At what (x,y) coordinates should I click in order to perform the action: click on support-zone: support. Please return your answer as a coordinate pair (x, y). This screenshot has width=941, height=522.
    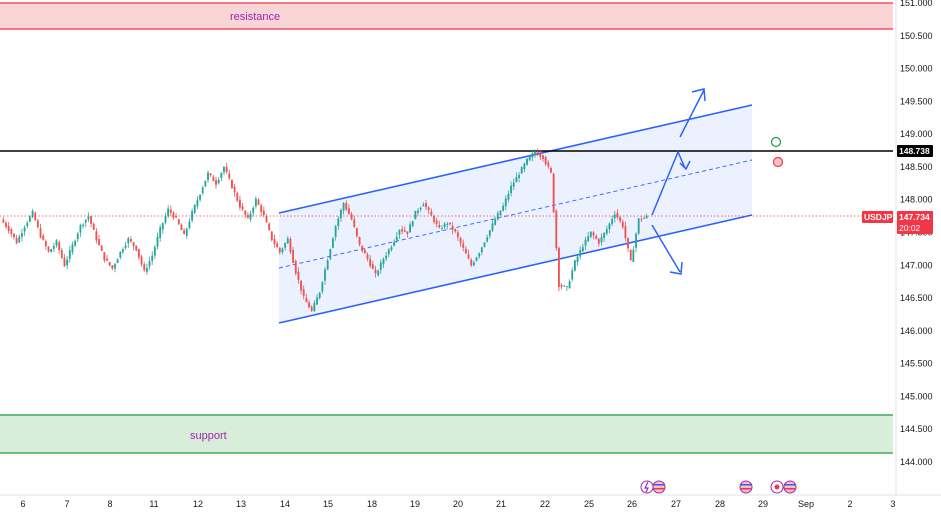
    Looking at the image, I should click on (446, 434).